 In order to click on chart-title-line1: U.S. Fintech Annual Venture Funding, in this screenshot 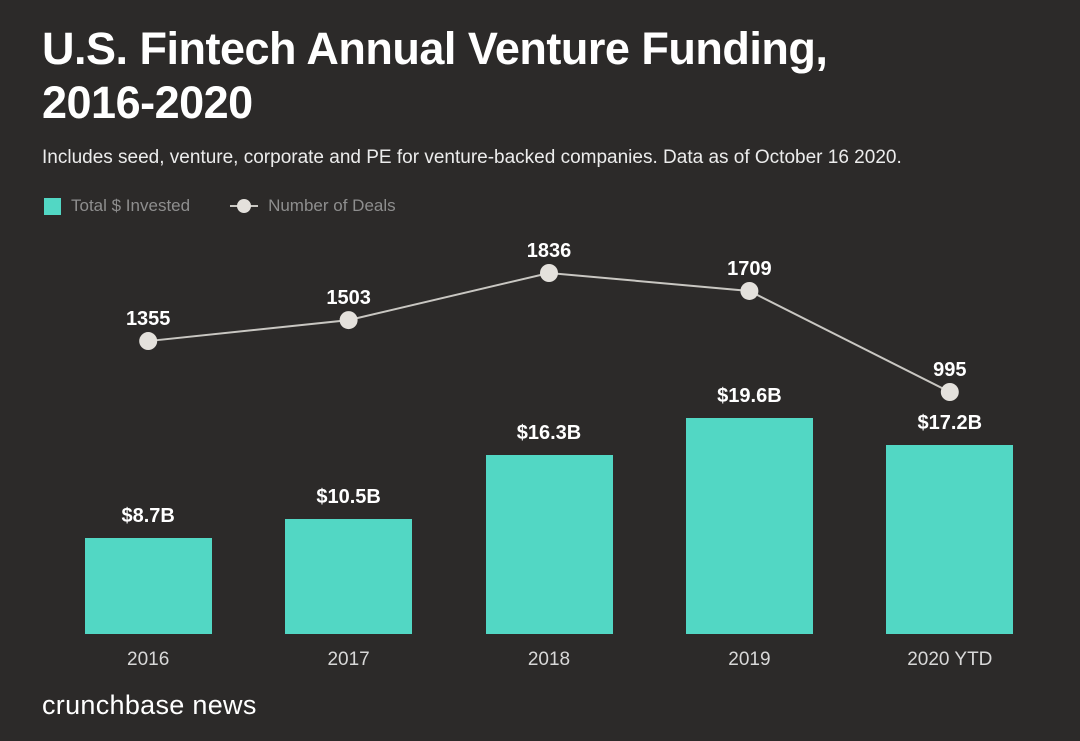, I will do `click(435, 48)`.